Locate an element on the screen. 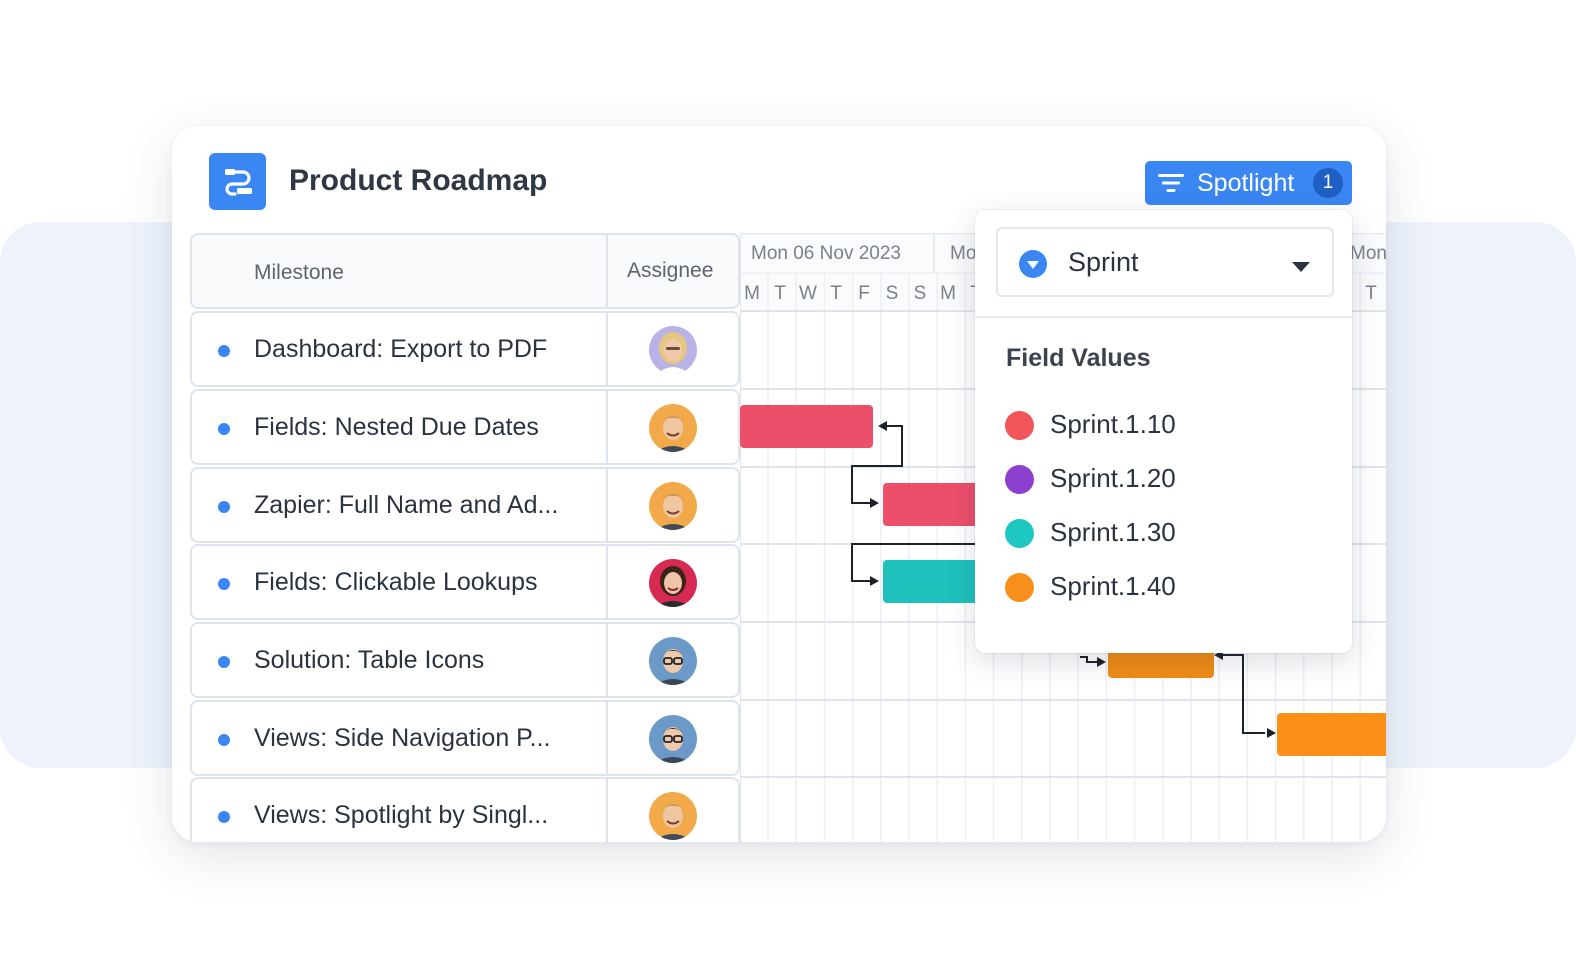  day-label: W is located at coordinates (808, 293).